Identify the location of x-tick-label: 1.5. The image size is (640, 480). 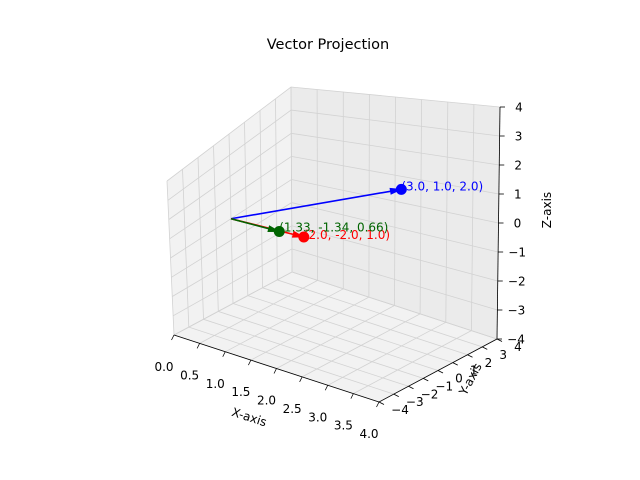
(240, 392).